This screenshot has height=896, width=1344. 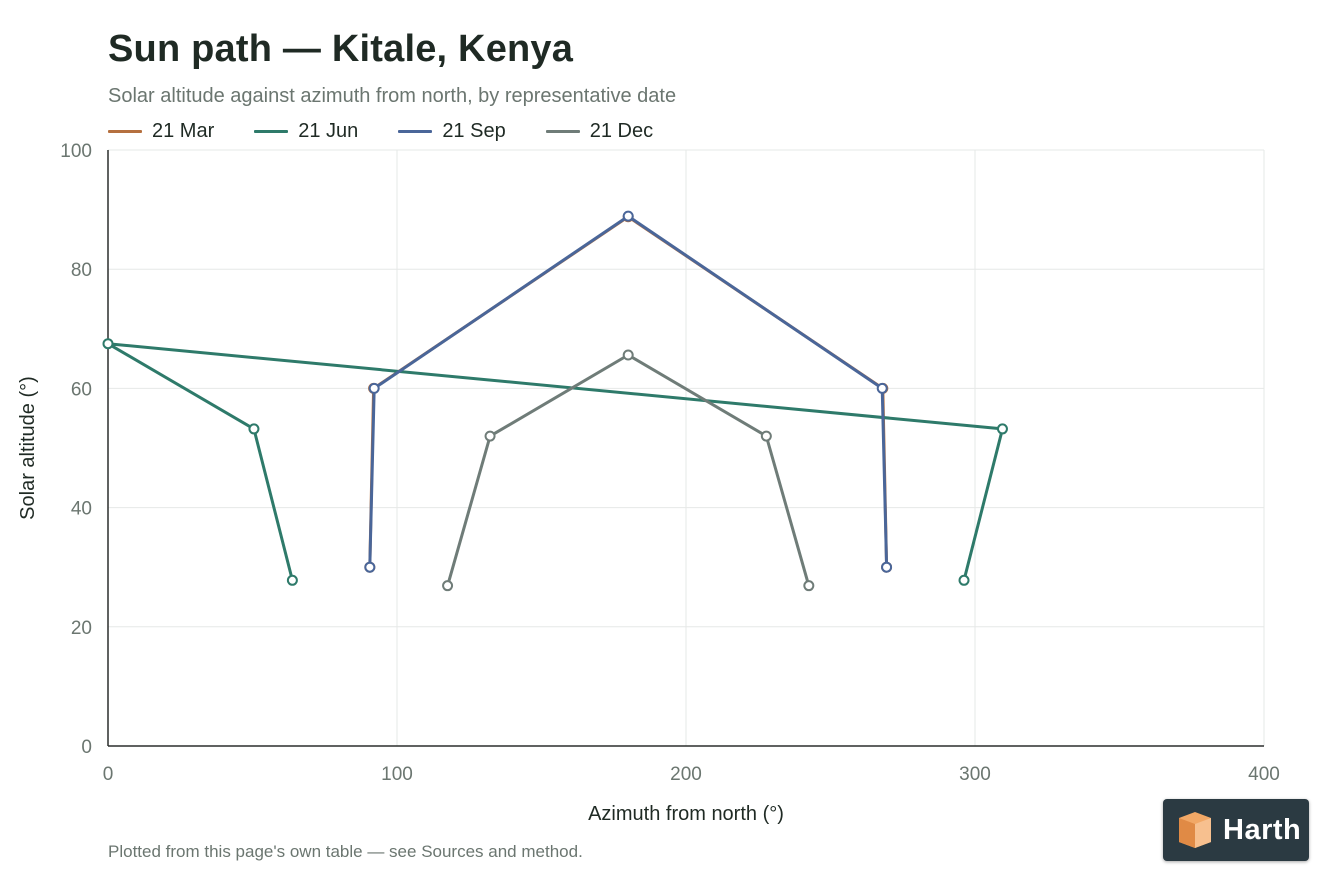 I want to click on legend-item-21-mar: 21 Mar, so click(x=161, y=131).